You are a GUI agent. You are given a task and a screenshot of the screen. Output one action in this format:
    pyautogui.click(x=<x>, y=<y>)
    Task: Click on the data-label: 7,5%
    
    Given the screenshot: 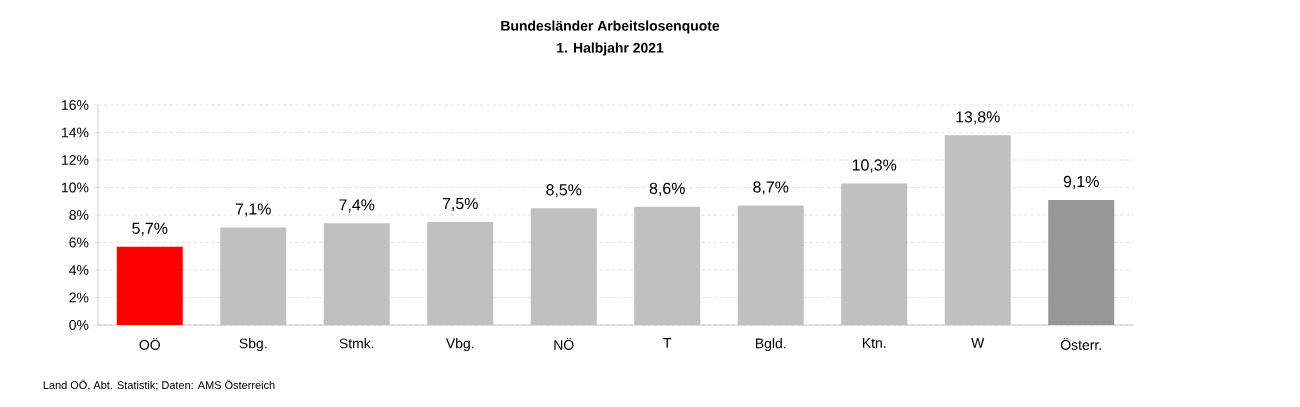 What is the action you would take?
    pyautogui.click(x=460, y=204)
    